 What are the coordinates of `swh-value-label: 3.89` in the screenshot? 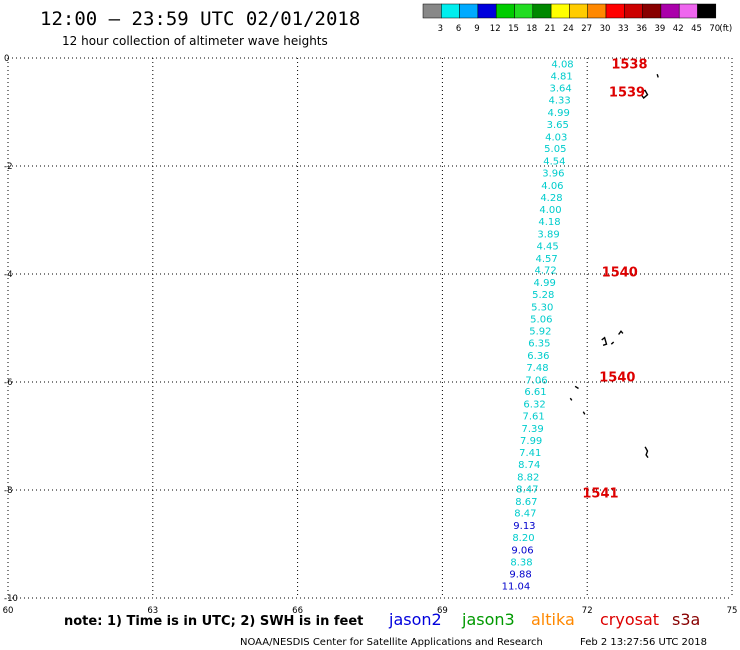 It's located at (548, 235).